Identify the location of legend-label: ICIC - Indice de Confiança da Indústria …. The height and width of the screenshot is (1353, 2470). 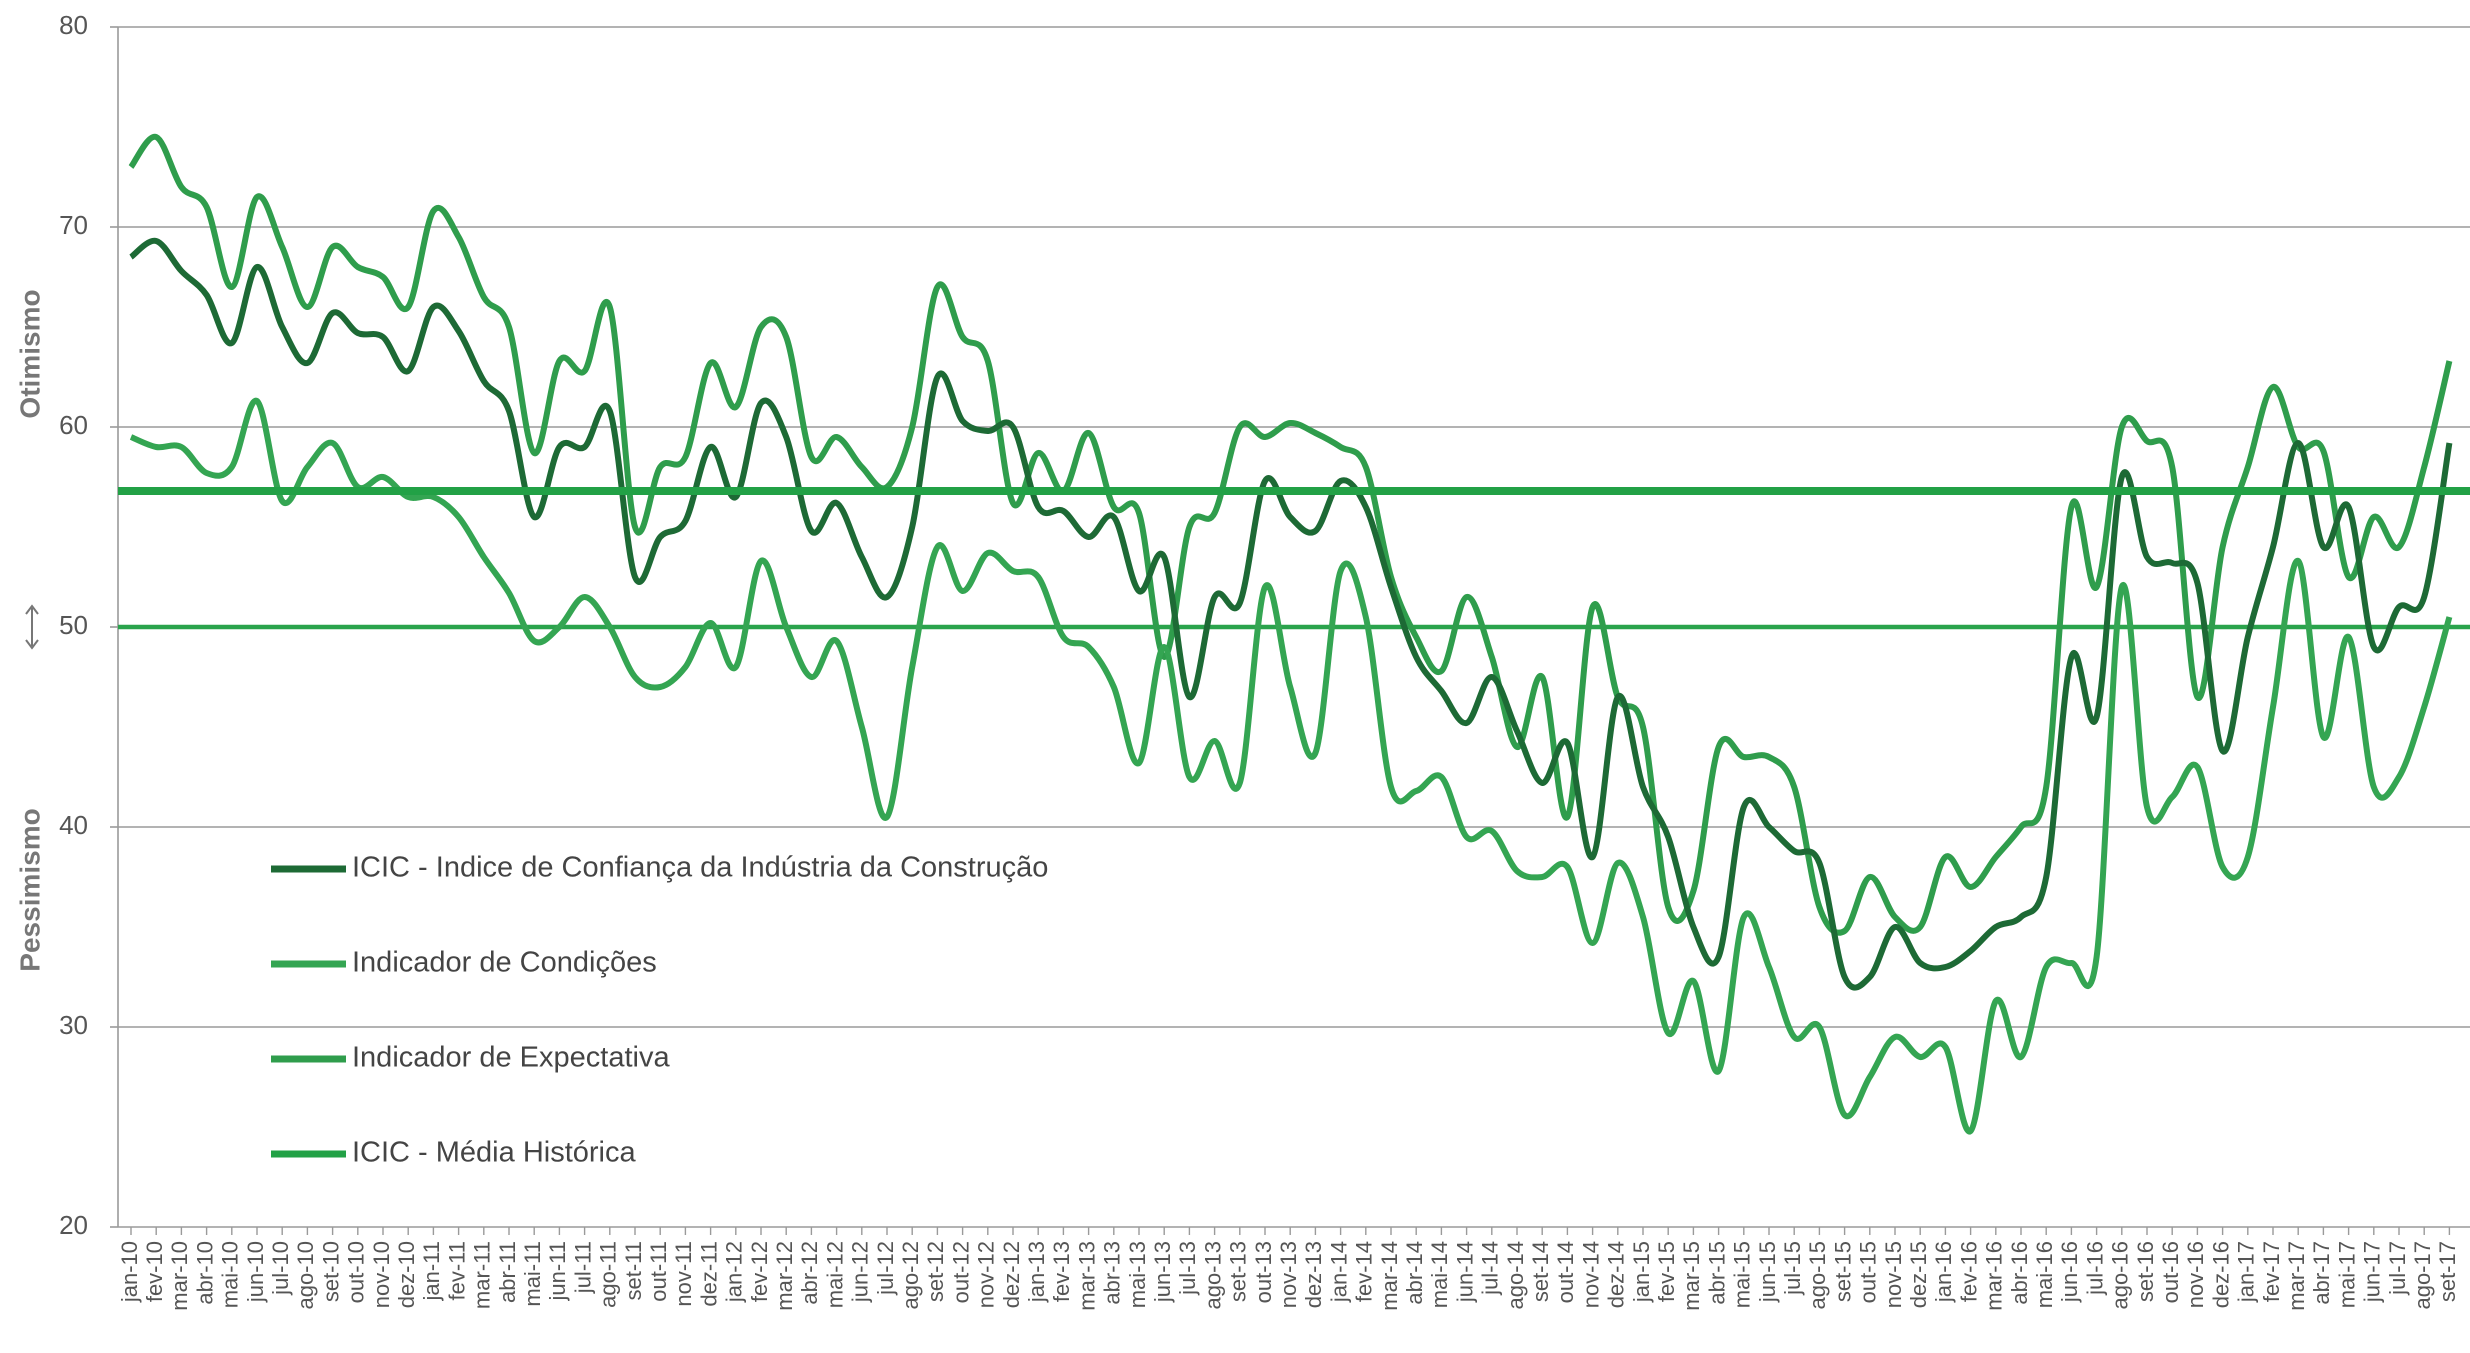
(700, 868).